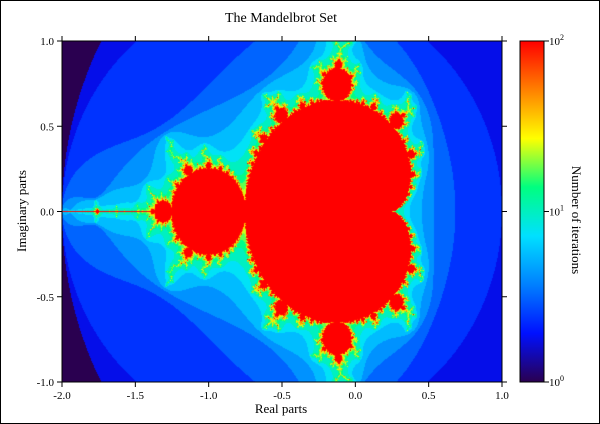 This screenshot has width=600, height=424. Describe the element at coordinates (502, 396) in the screenshot. I see `x-tick-label: 1.0` at that location.